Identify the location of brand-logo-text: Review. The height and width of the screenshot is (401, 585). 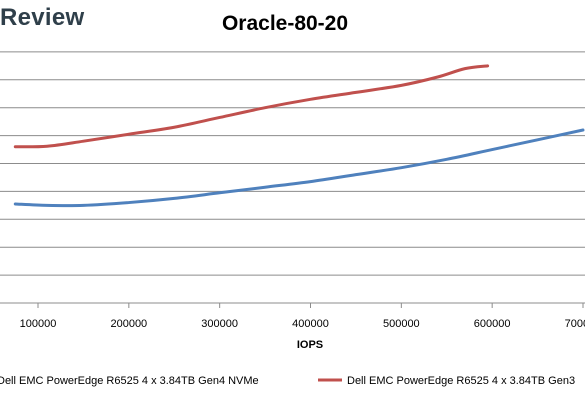
(42, 17).